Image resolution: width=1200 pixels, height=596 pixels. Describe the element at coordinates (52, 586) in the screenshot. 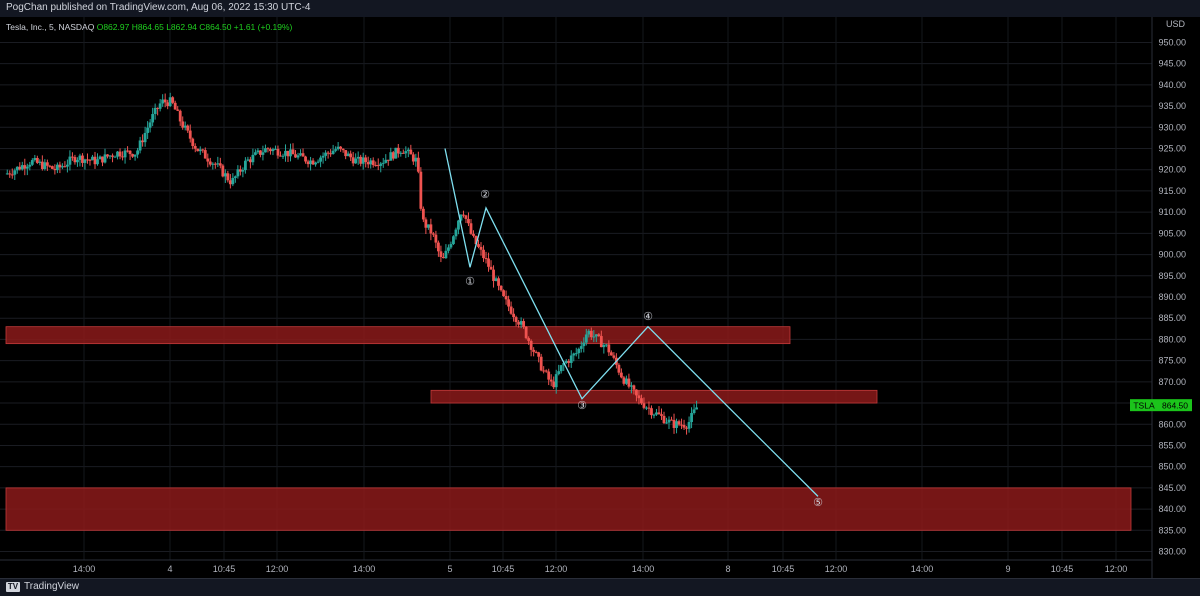

I see `brand-label: TradingView` at that location.